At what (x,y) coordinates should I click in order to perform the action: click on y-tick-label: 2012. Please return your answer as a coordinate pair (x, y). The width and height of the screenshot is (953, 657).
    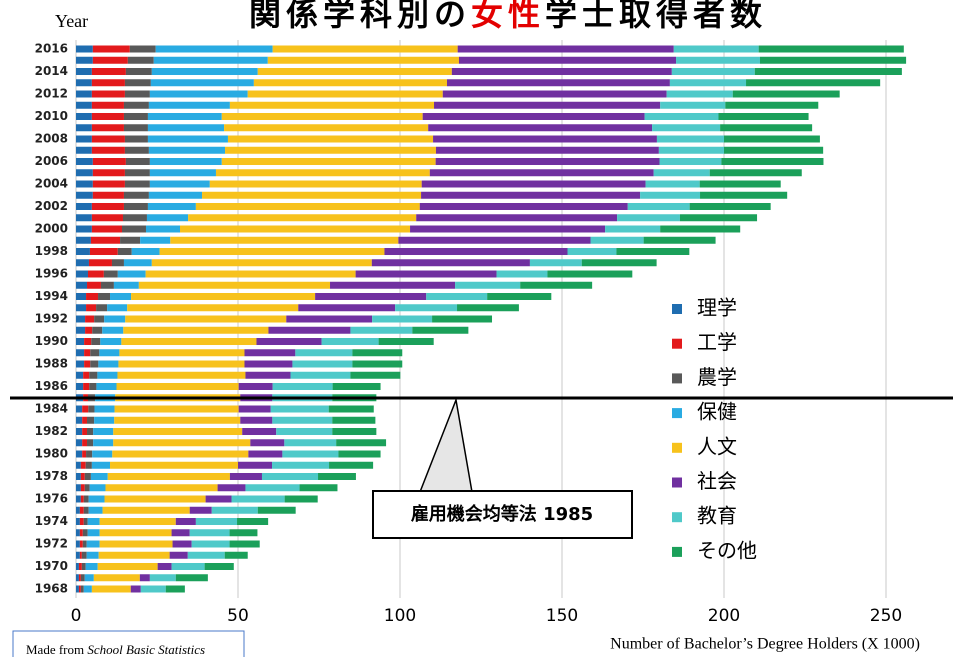
    Looking at the image, I should click on (51, 94).